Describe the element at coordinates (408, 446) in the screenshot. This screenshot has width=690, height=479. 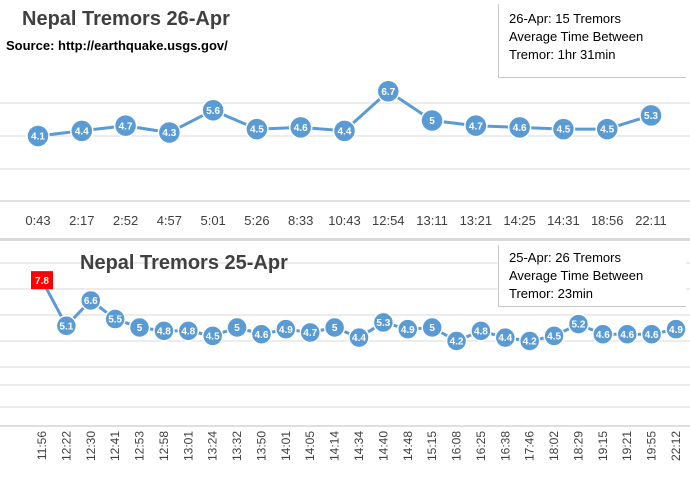
I see `x-tick-label: 14:48` at that location.